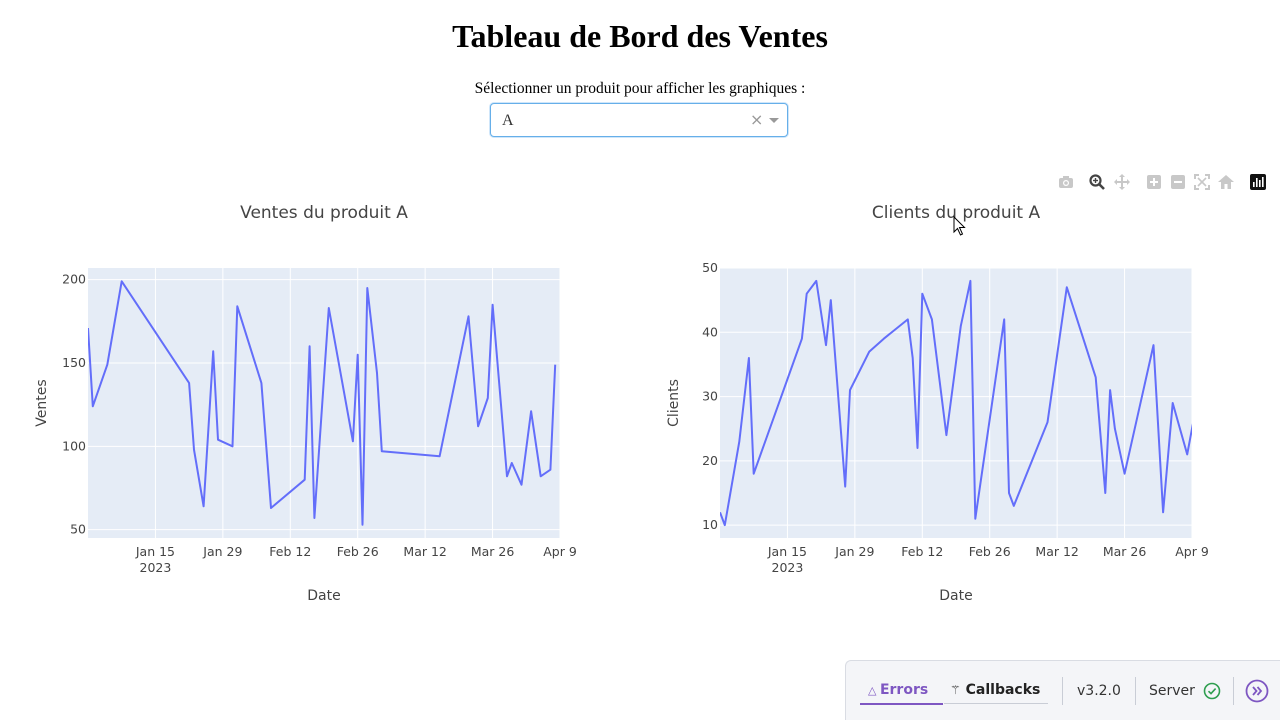  What do you see at coordinates (74, 279) in the screenshot?
I see `y-tick-label: 200` at bounding box center [74, 279].